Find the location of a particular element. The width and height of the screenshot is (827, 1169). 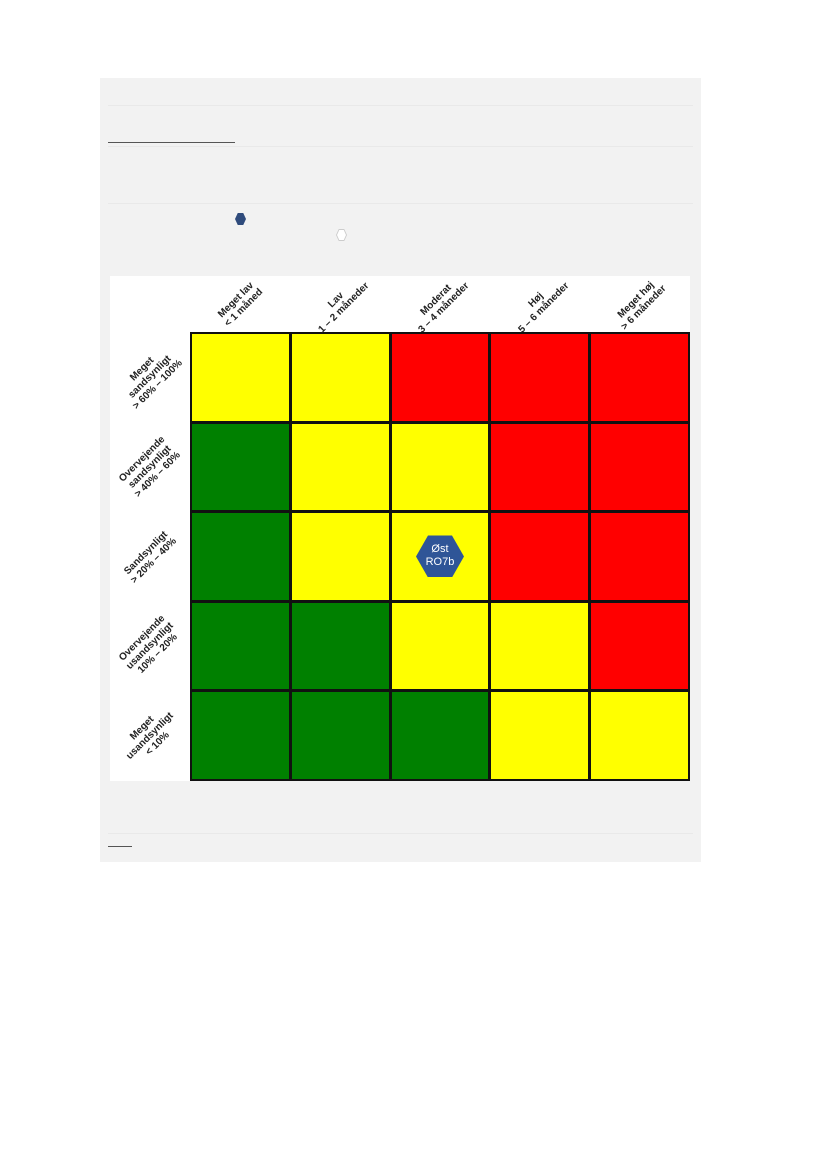

row-label: Sandsynligt is located at coordinates (146, 552).